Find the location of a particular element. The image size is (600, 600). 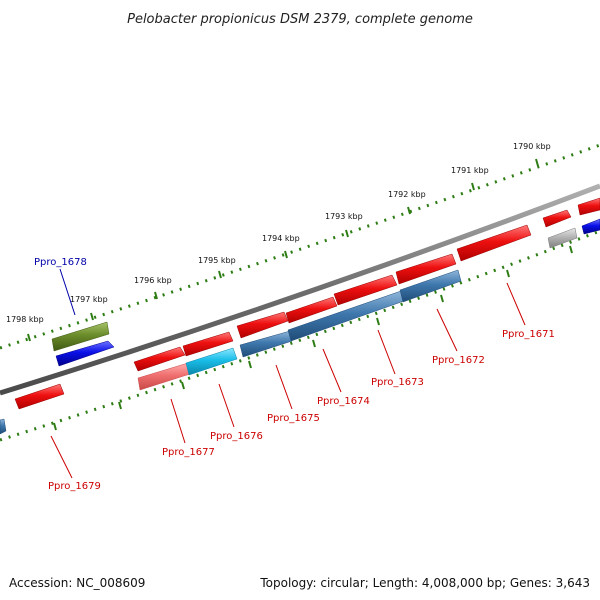

kbp-label: 1794 kbp is located at coordinates (281, 238).